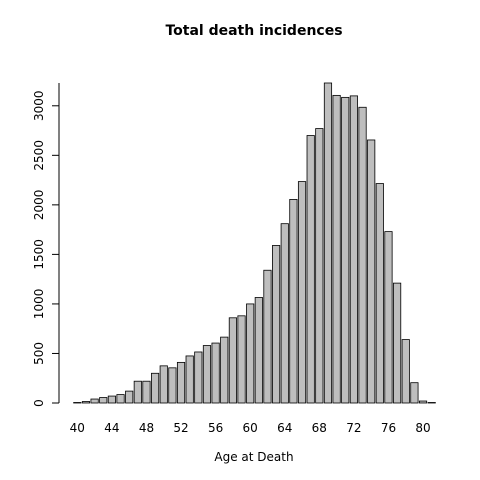 The height and width of the screenshot is (480, 480). What do you see at coordinates (77, 428) in the screenshot?
I see `x-tick-label-40: 40` at bounding box center [77, 428].